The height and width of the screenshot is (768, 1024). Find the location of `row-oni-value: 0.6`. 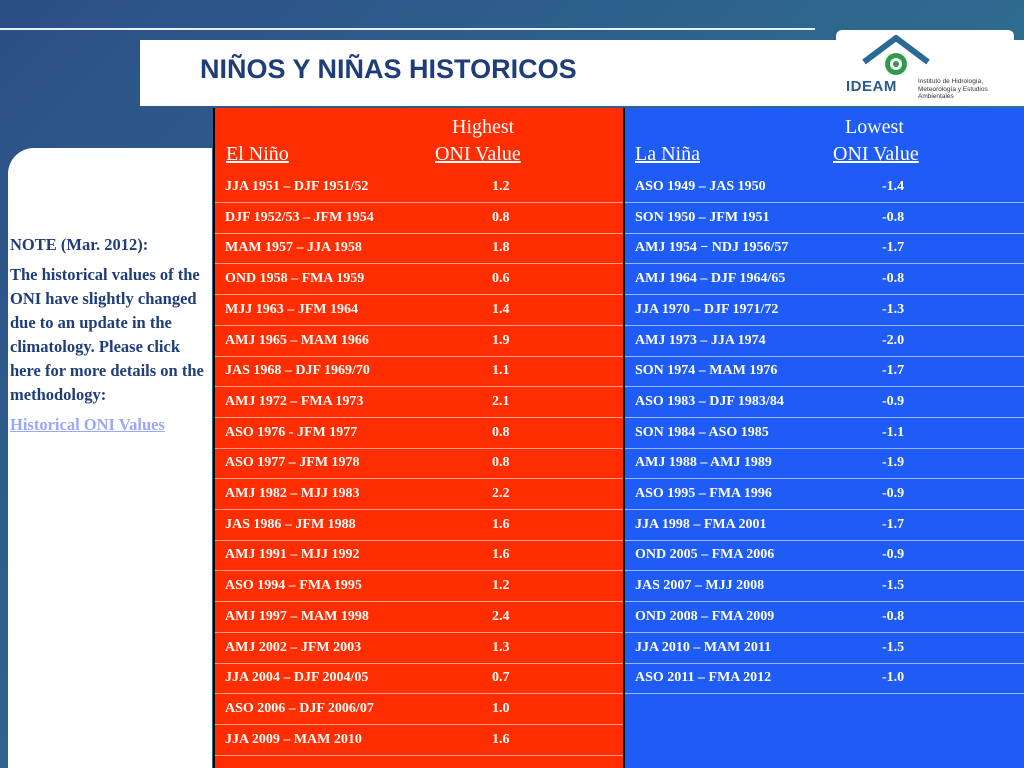

row-oni-value: 0.6 is located at coordinates (501, 279).